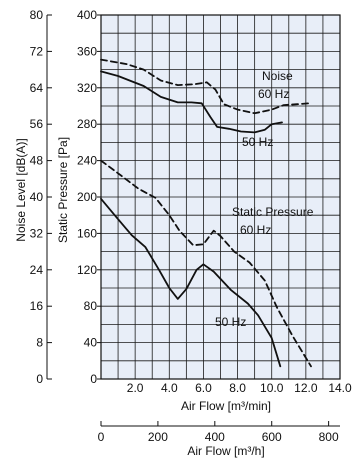 This screenshot has width=354, height=466. I want to click on y-left-tick-label: 72, so click(37, 51).